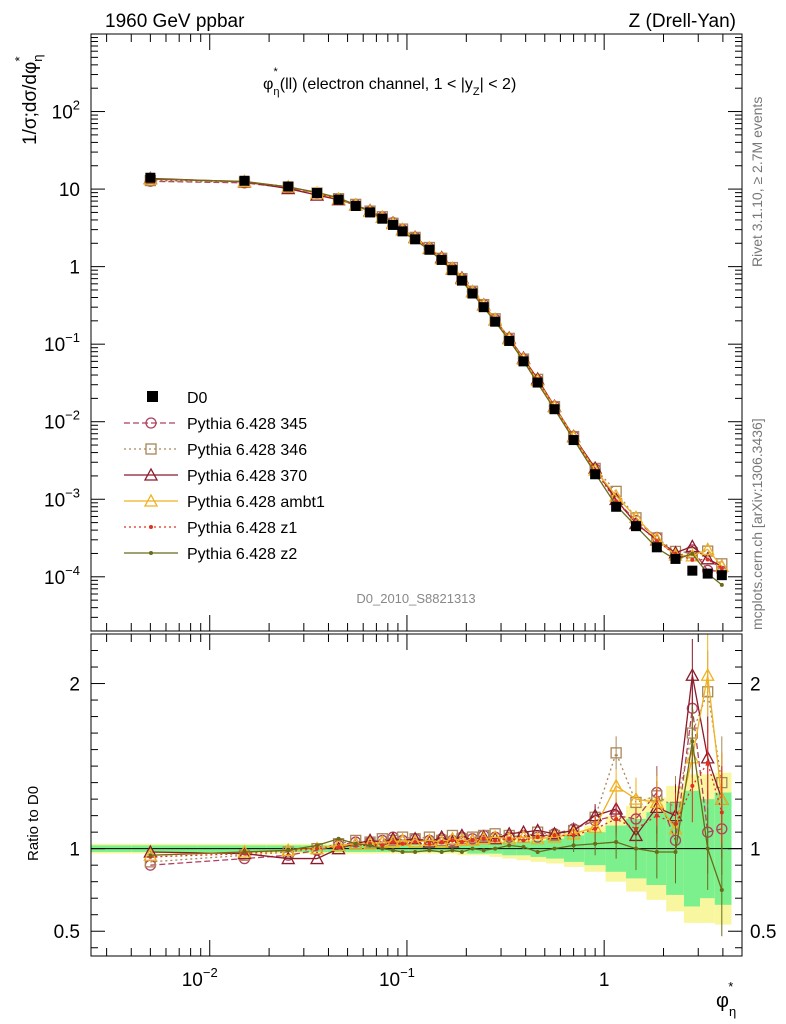  Describe the element at coordinates (74, 850) in the screenshot. I see `ratio-tick-label-left: 1` at that location.